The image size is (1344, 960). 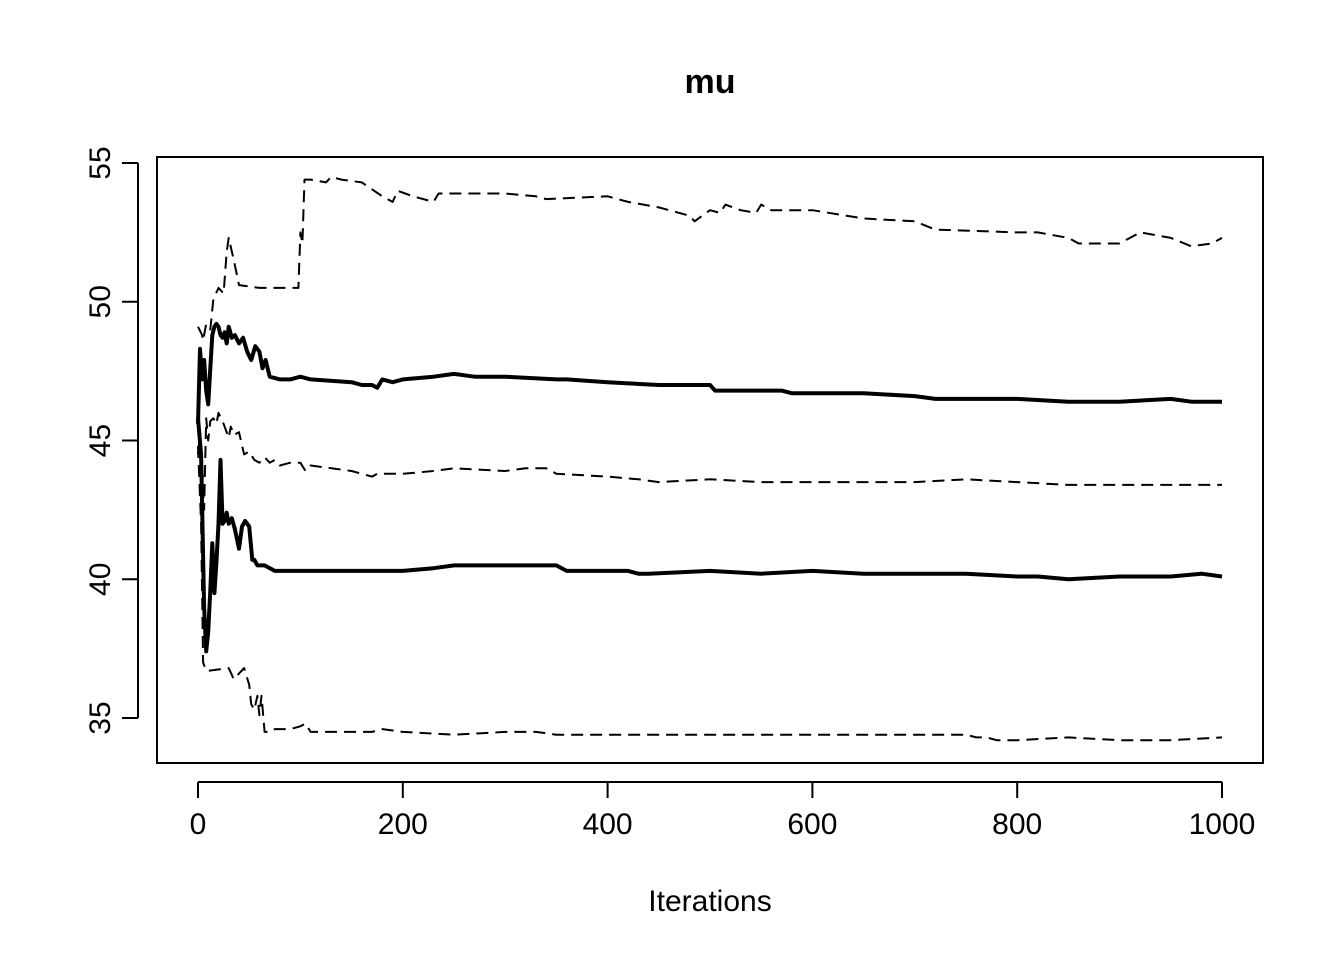 I want to click on x-axis-label: Iterations, so click(x=709, y=901).